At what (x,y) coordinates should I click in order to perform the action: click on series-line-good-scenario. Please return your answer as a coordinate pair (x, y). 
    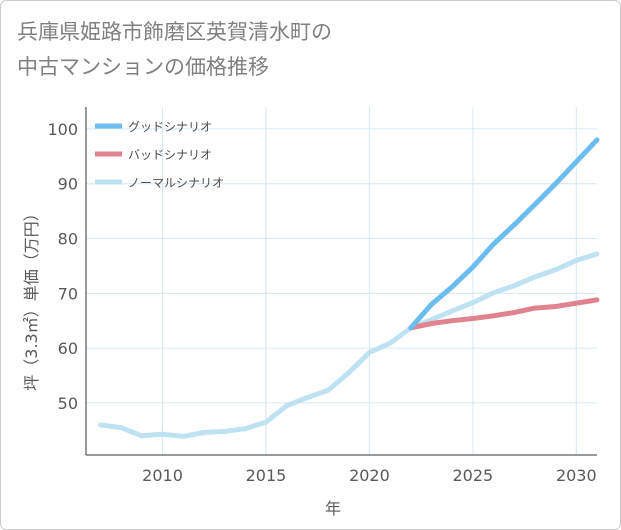
    Looking at the image, I should click on (504, 234).